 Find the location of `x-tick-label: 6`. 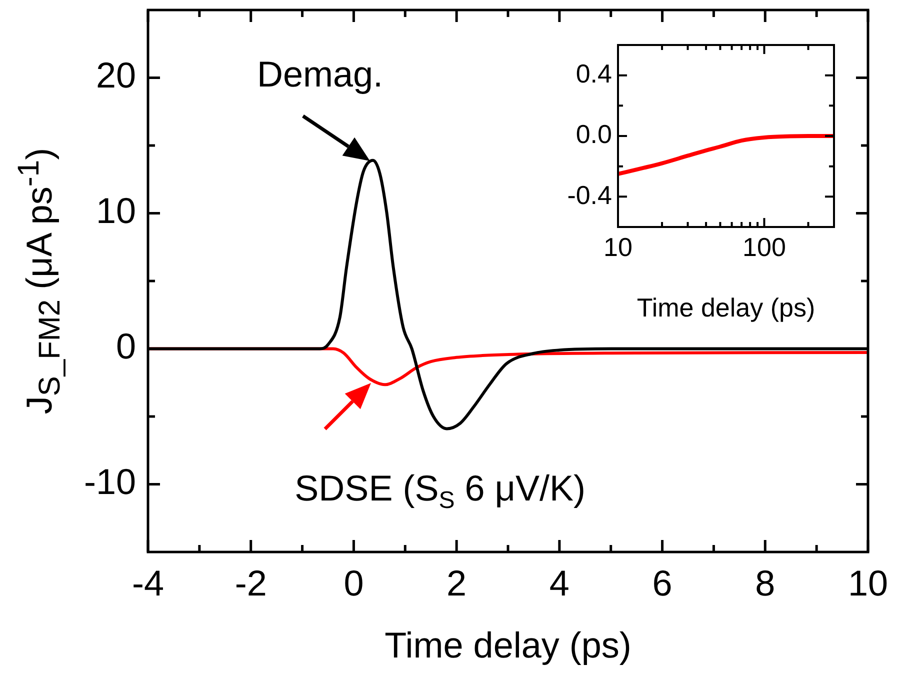

x-tick-label: 6 is located at coordinates (662, 583).